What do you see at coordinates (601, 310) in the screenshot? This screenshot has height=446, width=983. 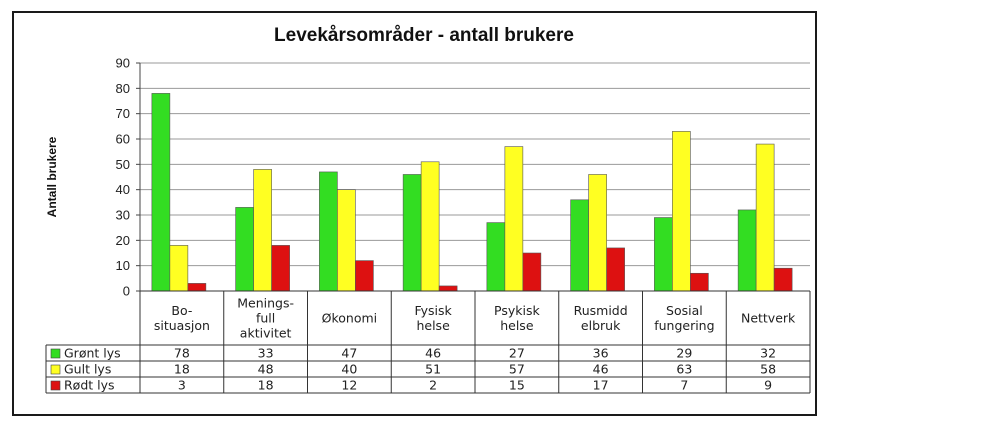 I see `category-label-line: Rusmidd` at bounding box center [601, 310].